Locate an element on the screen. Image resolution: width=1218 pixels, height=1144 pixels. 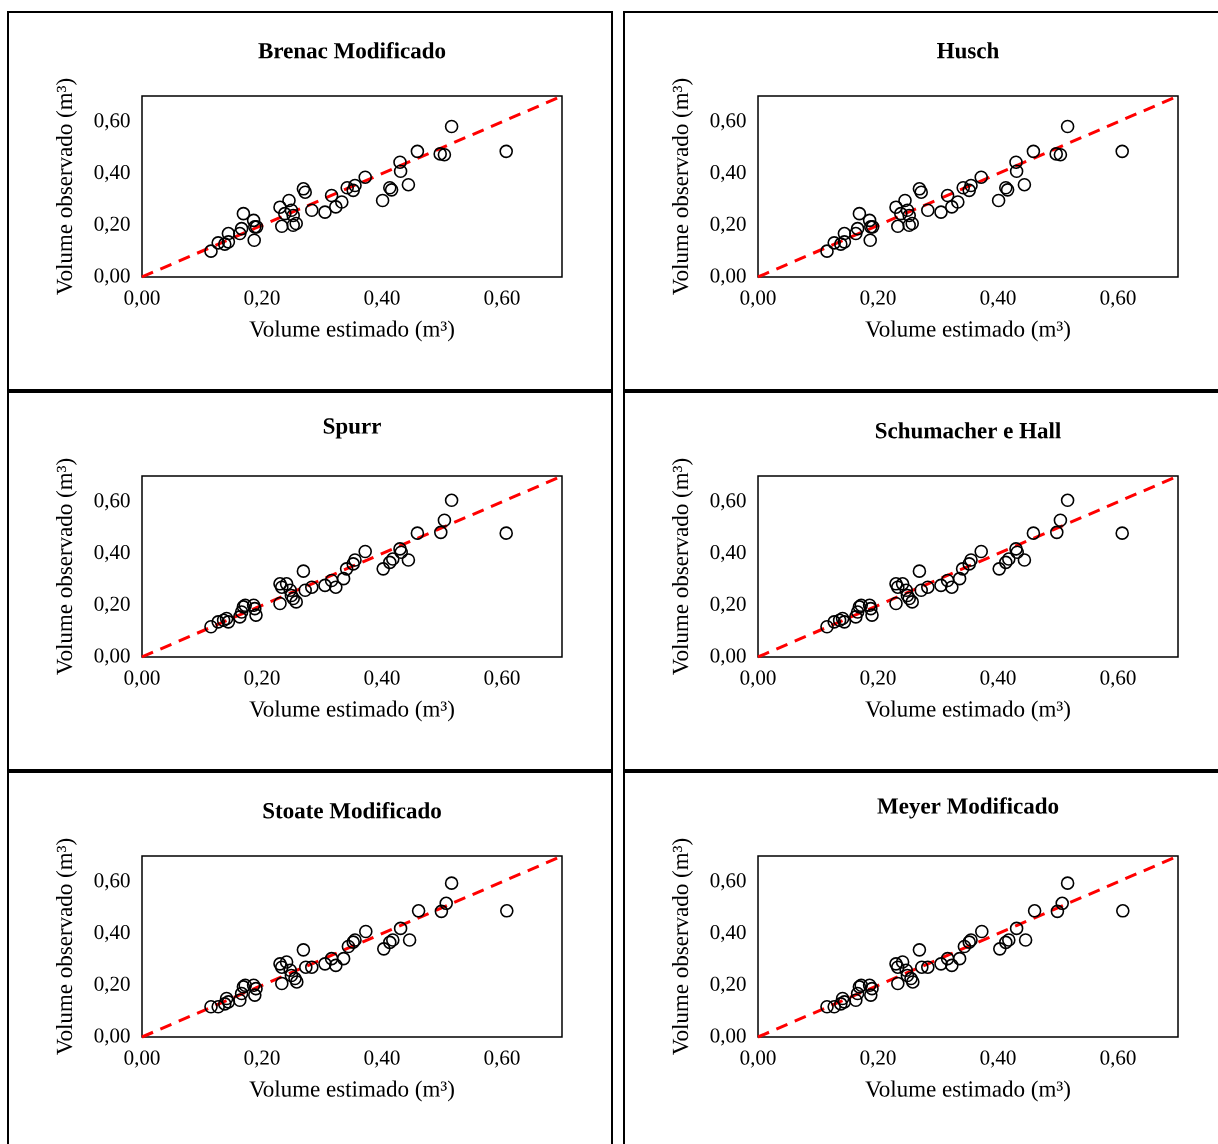
chart-title: Meyer Modificado is located at coordinates (968, 808).